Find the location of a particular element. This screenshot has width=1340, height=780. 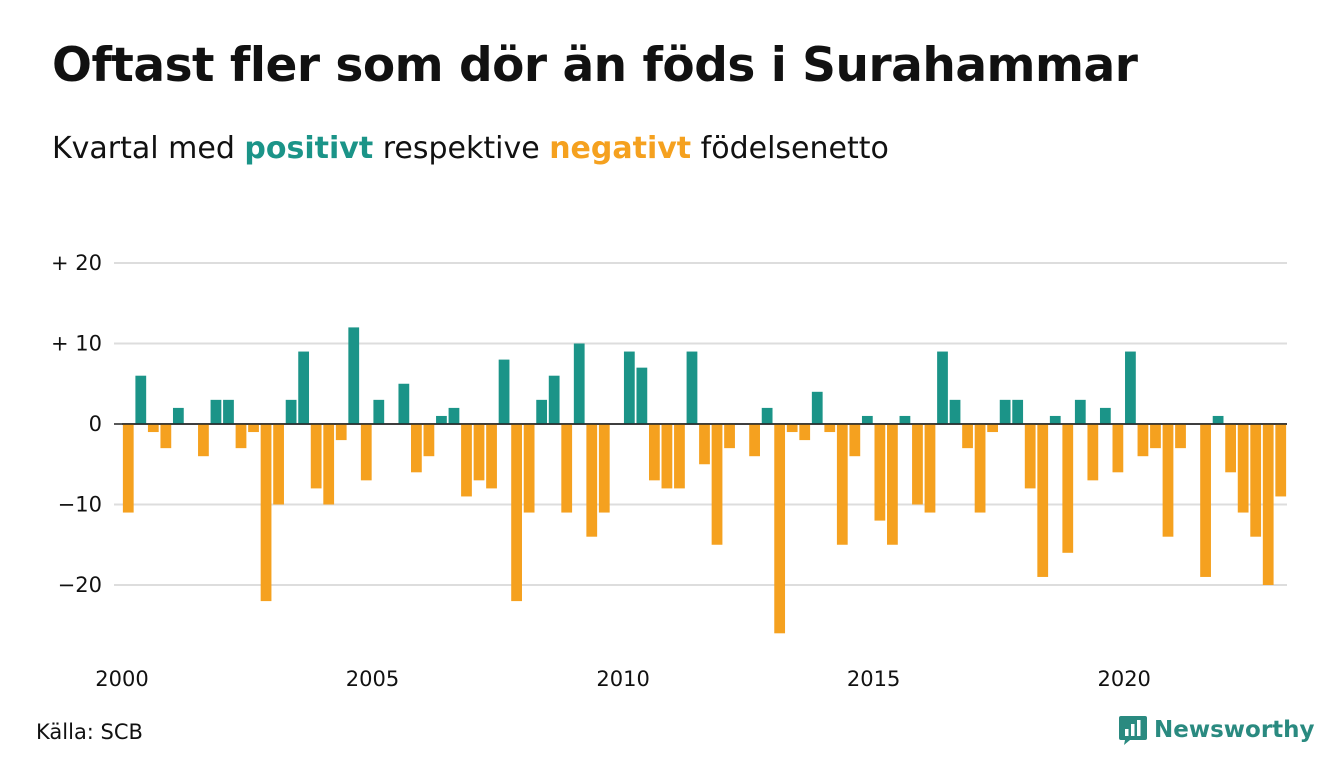

subtitle-middle: respektive is located at coordinates (461, 148).